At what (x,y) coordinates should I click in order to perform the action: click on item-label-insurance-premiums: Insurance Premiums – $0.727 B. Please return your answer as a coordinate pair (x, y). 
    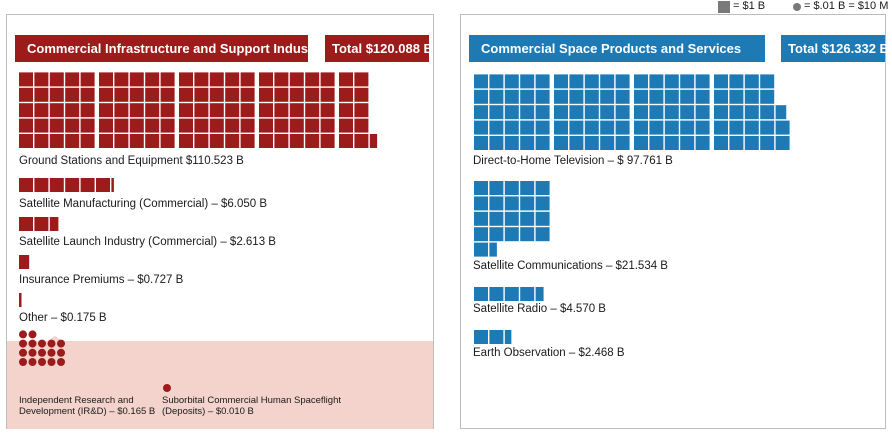
    Looking at the image, I should click on (101, 280).